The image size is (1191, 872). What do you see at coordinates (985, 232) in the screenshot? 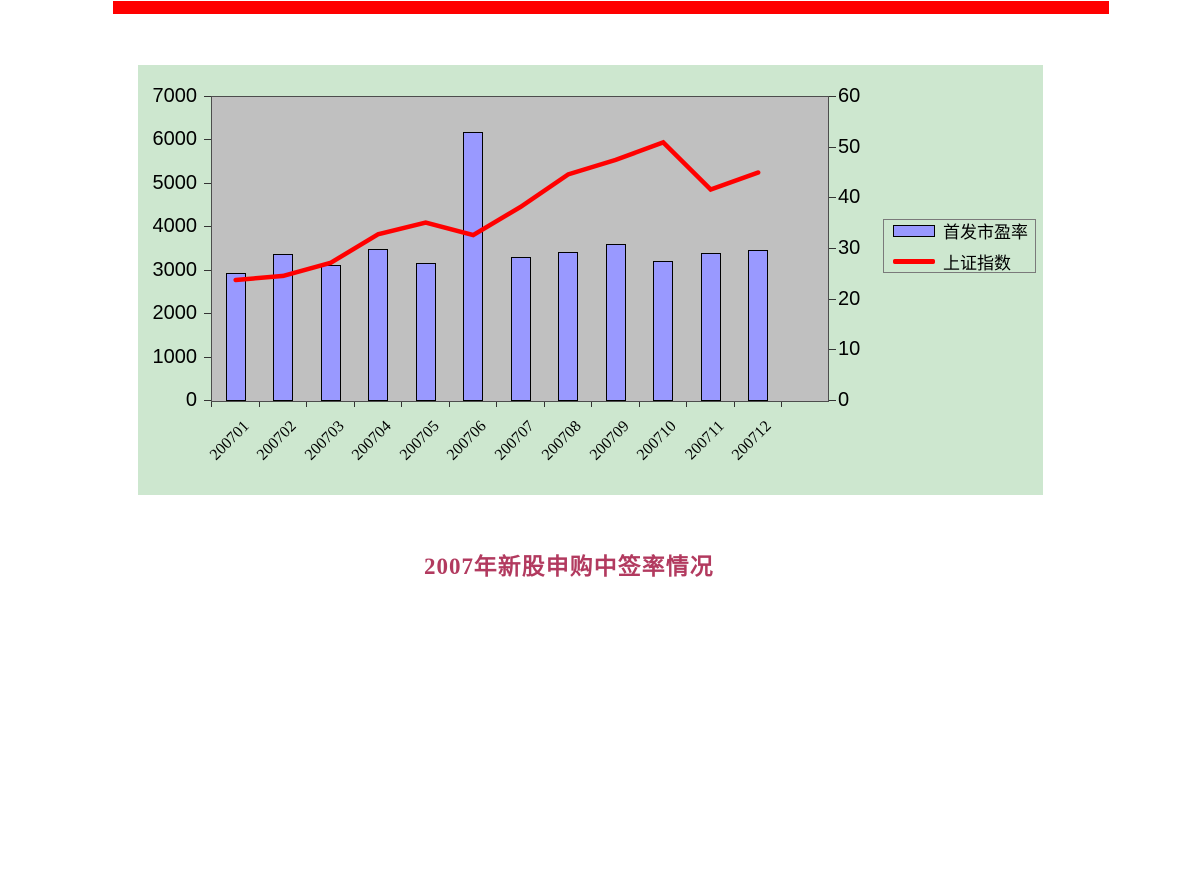
I see `legend-label: 首发市盈率` at bounding box center [985, 232].